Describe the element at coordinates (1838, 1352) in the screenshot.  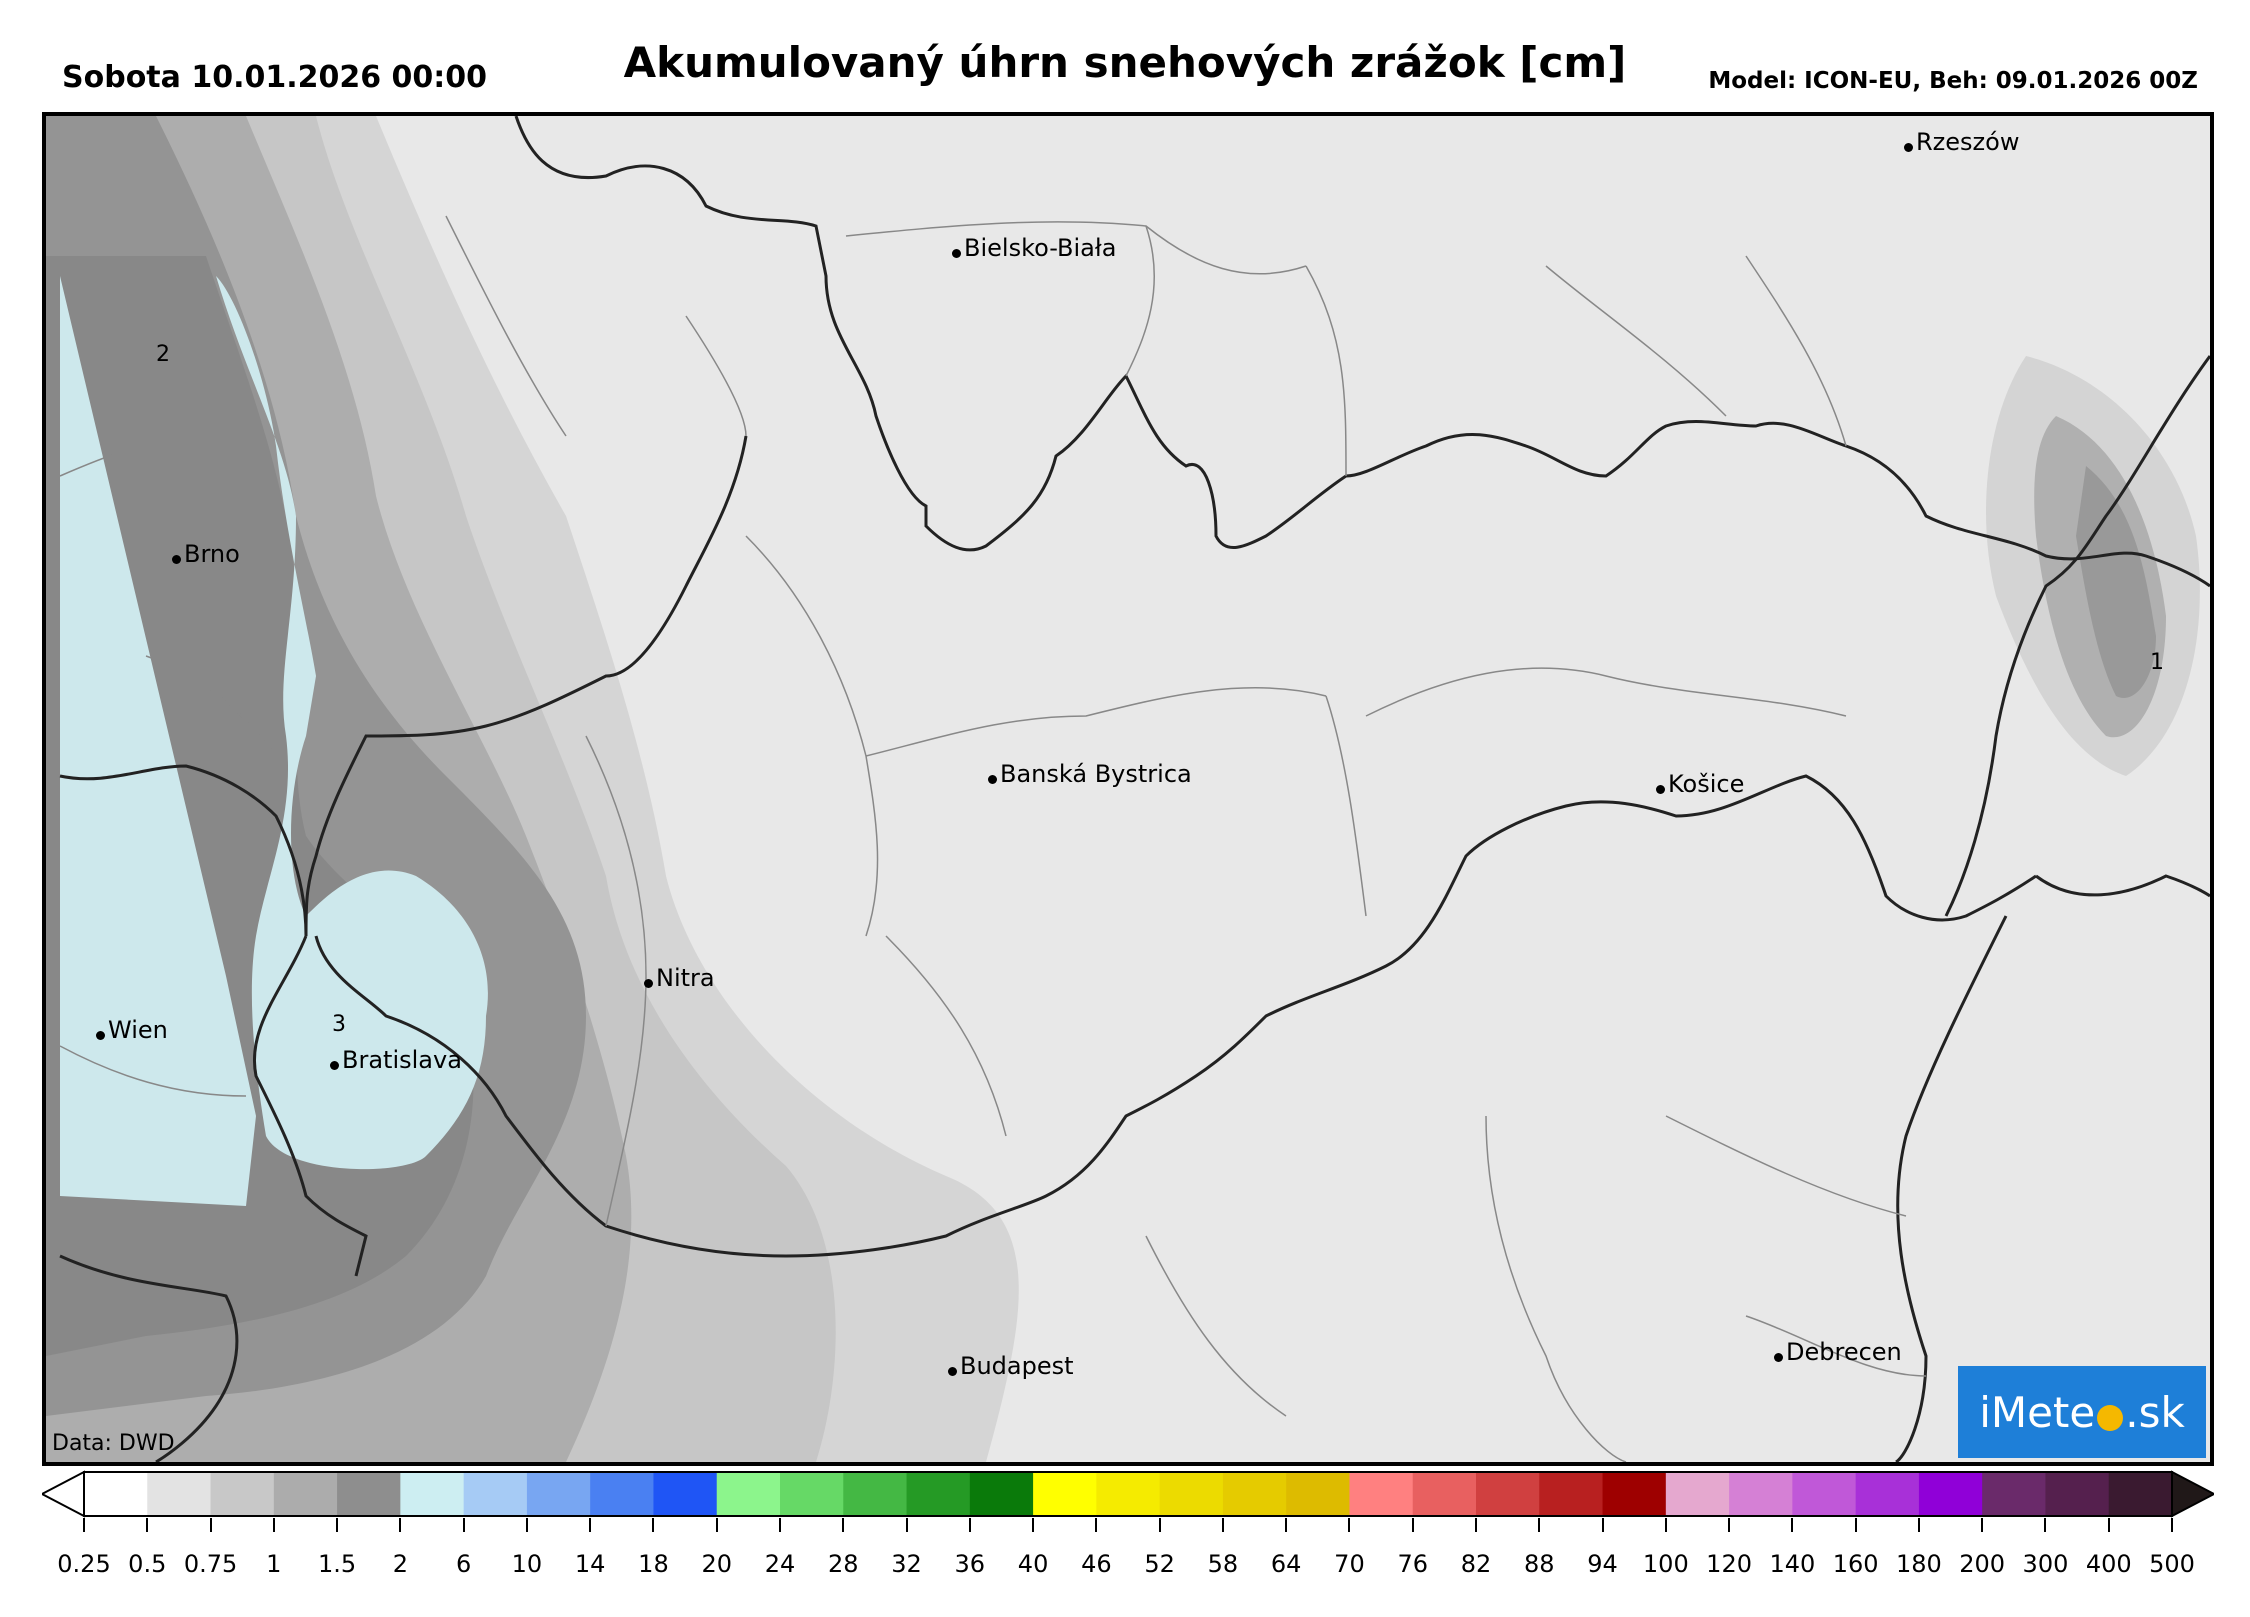
I see `city-label: Debrecen` at that location.